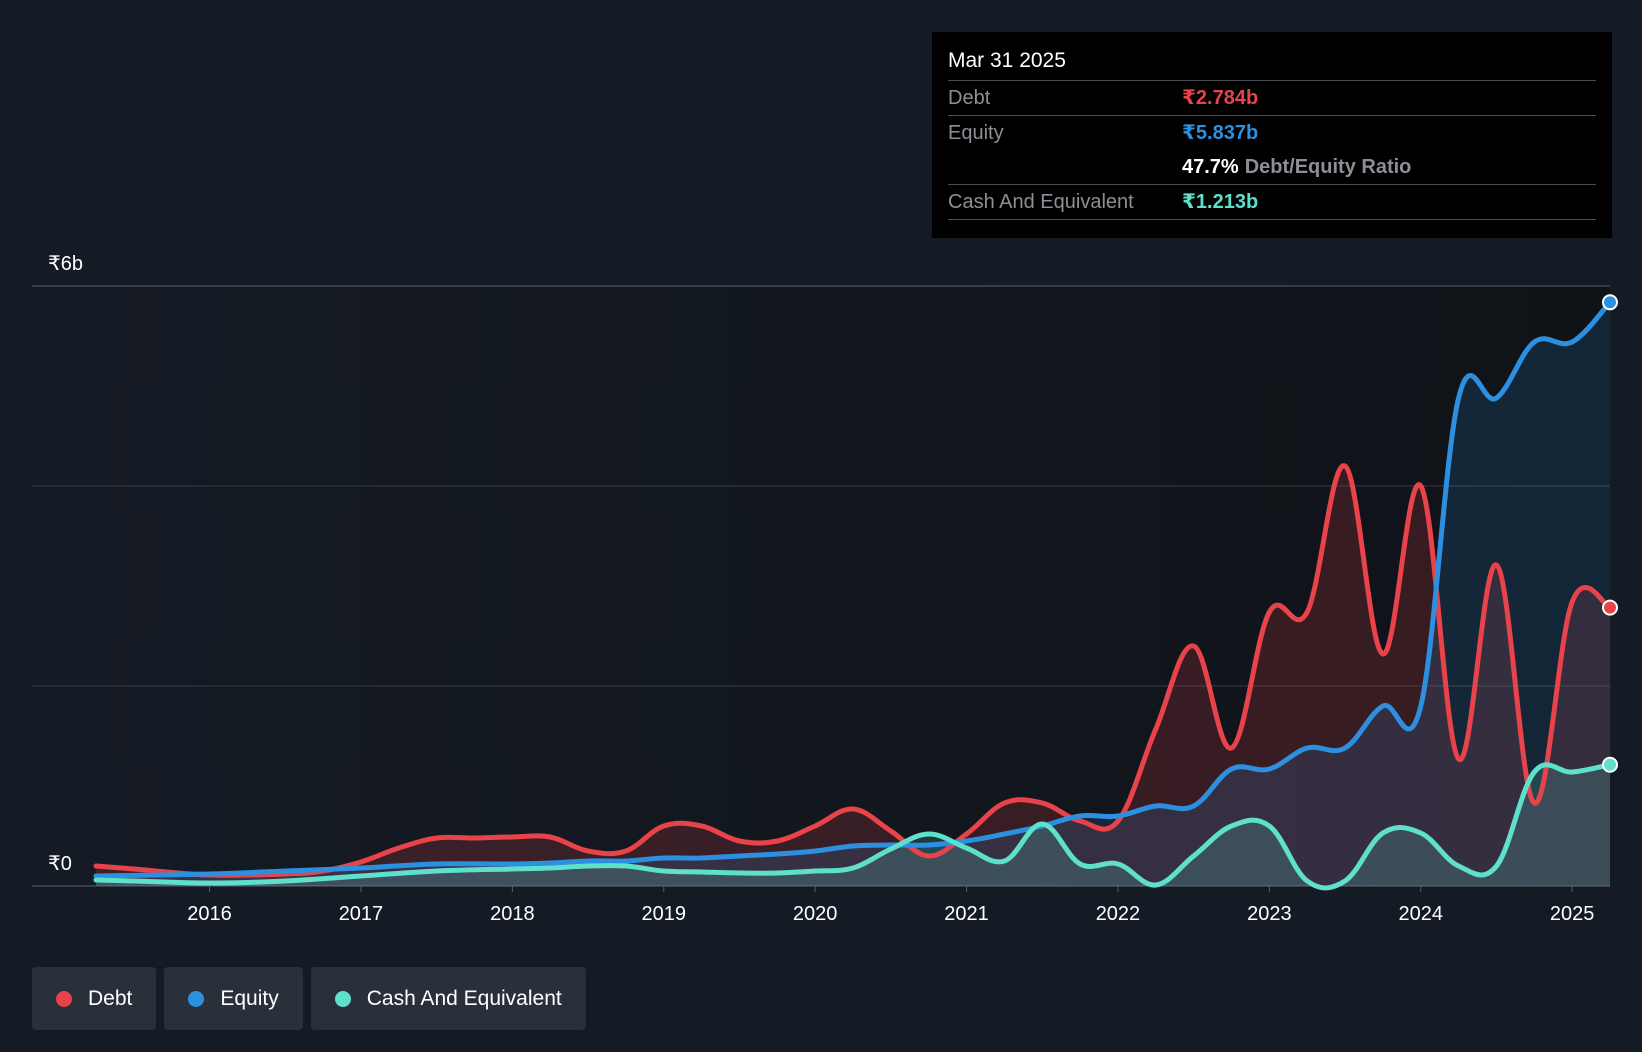 Image resolution: width=1642 pixels, height=1052 pixels. I want to click on cash-area, so click(853, 826).